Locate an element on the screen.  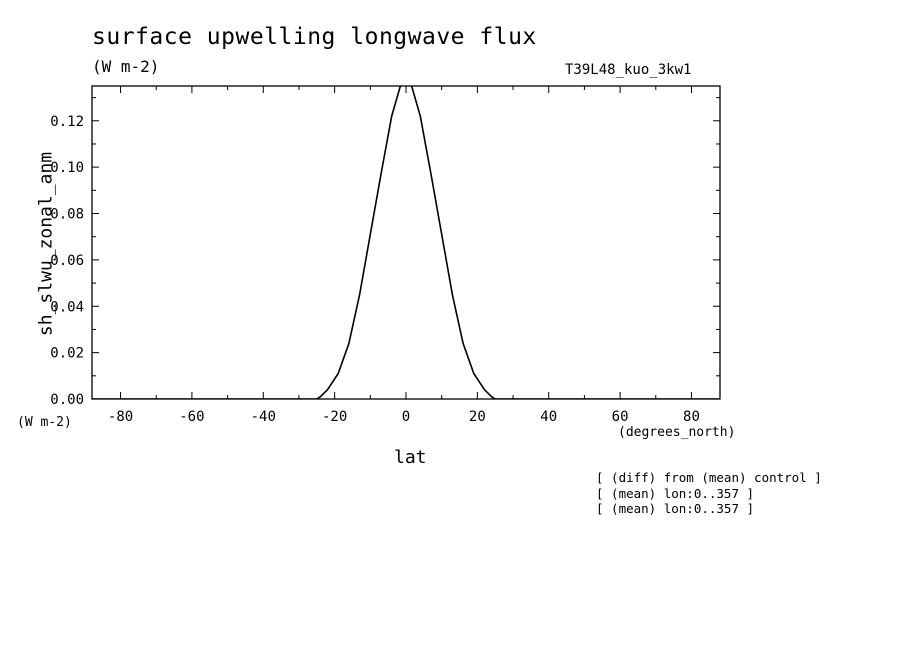
x-tick-label: 40 is located at coordinates (548, 417).